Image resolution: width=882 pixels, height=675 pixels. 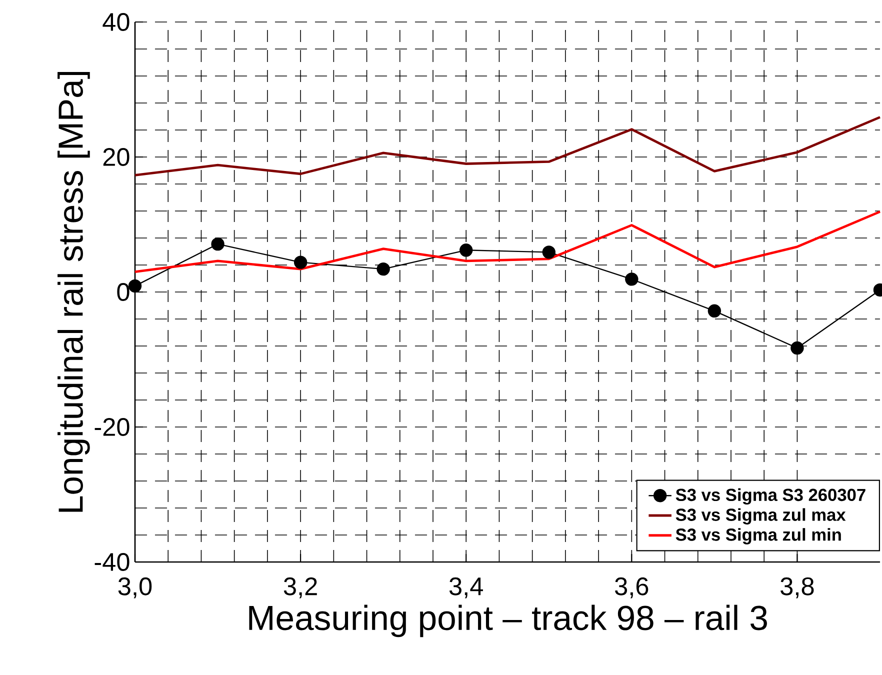 What do you see at coordinates (74, 292) in the screenshot?
I see `y-axis-title: Longitudinal rail stress [MPa]` at bounding box center [74, 292].